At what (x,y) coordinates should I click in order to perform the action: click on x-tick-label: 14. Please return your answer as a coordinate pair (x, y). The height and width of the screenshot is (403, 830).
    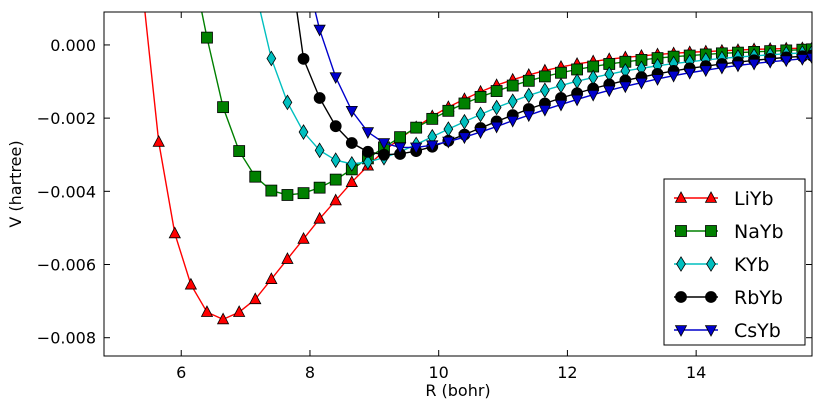
    Looking at the image, I should click on (696, 372).